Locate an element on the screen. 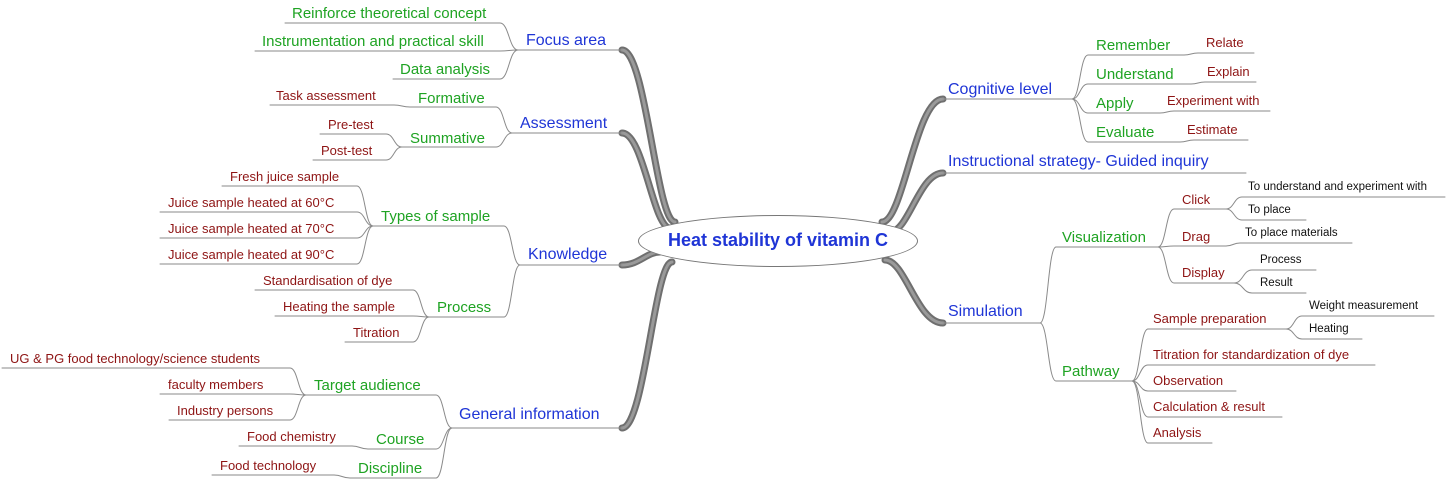 This screenshot has width=1447, height=480. cognitive-child: Estimate is located at coordinates (1212, 129).